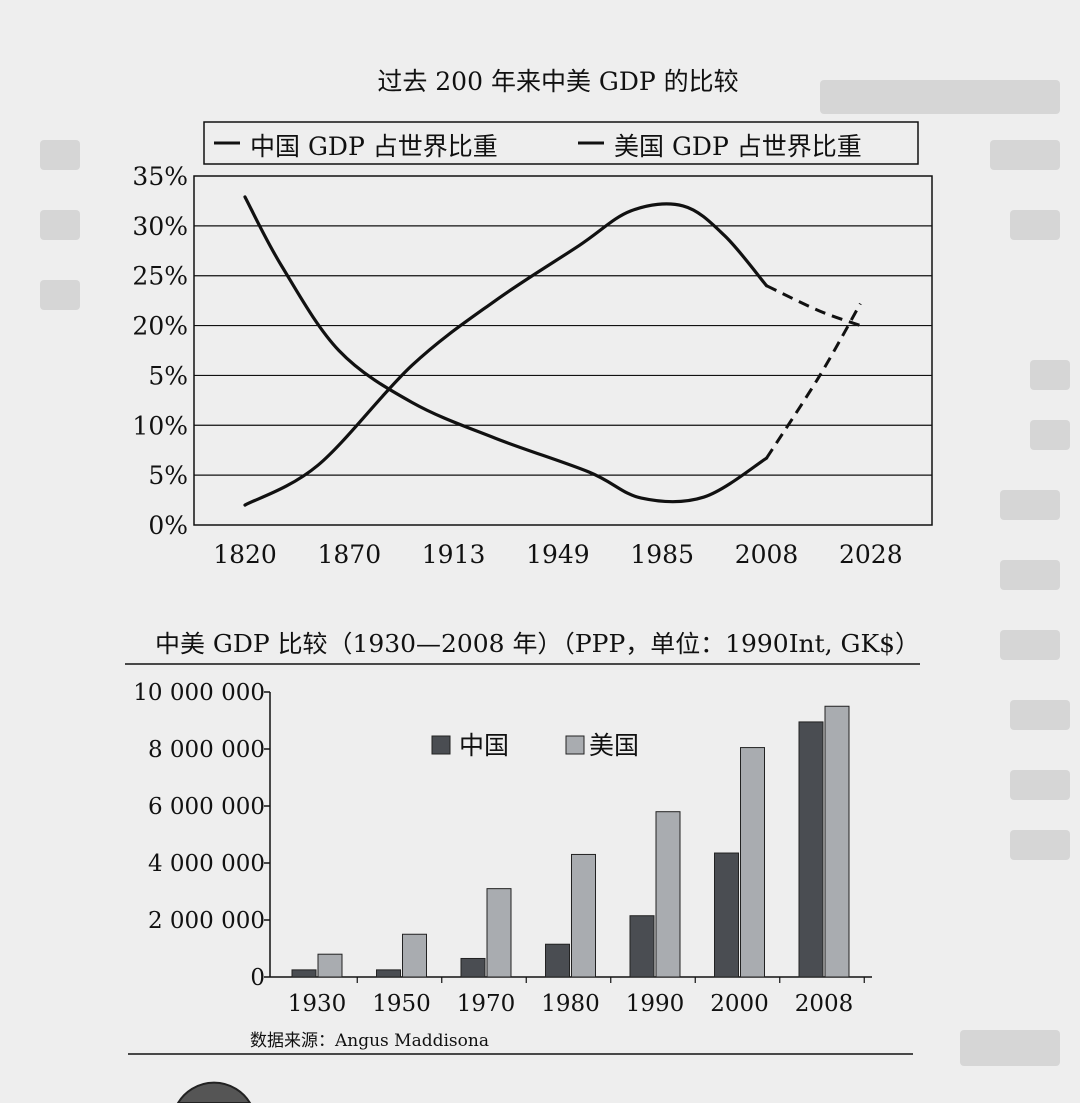 Image resolution: width=1080 pixels, height=1103 pixels. I want to click on line-y-tick-label: 35%, so click(160, 176).